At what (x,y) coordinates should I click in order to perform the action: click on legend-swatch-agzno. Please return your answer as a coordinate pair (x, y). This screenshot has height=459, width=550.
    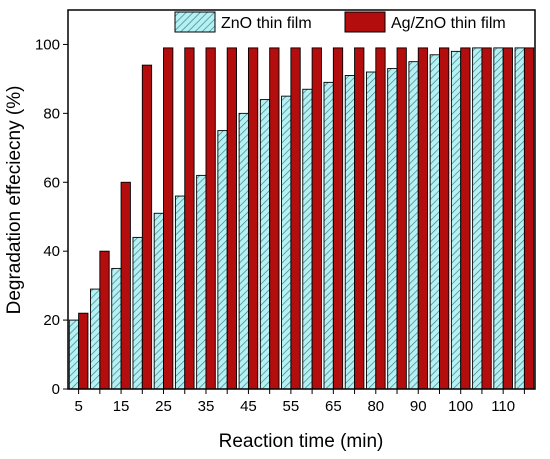
    Looking at the image, I should click on (365, 22).